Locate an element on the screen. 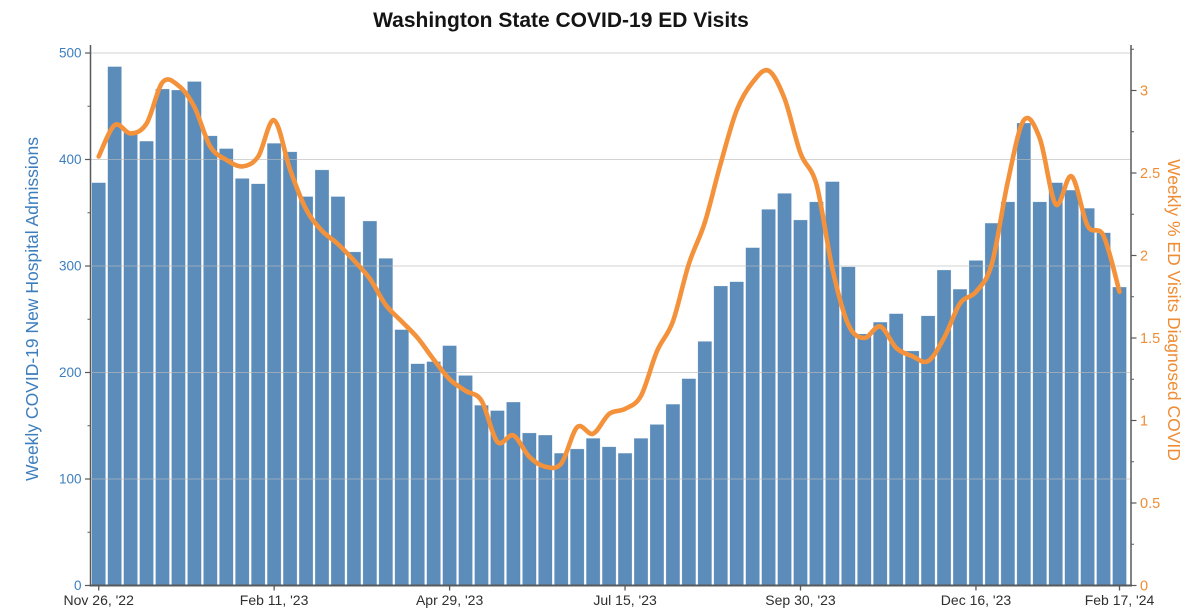 The width and height of the screenshot is (1200, 614). right-axis-tick-label: 3 is located at coordinates (1144, 92).